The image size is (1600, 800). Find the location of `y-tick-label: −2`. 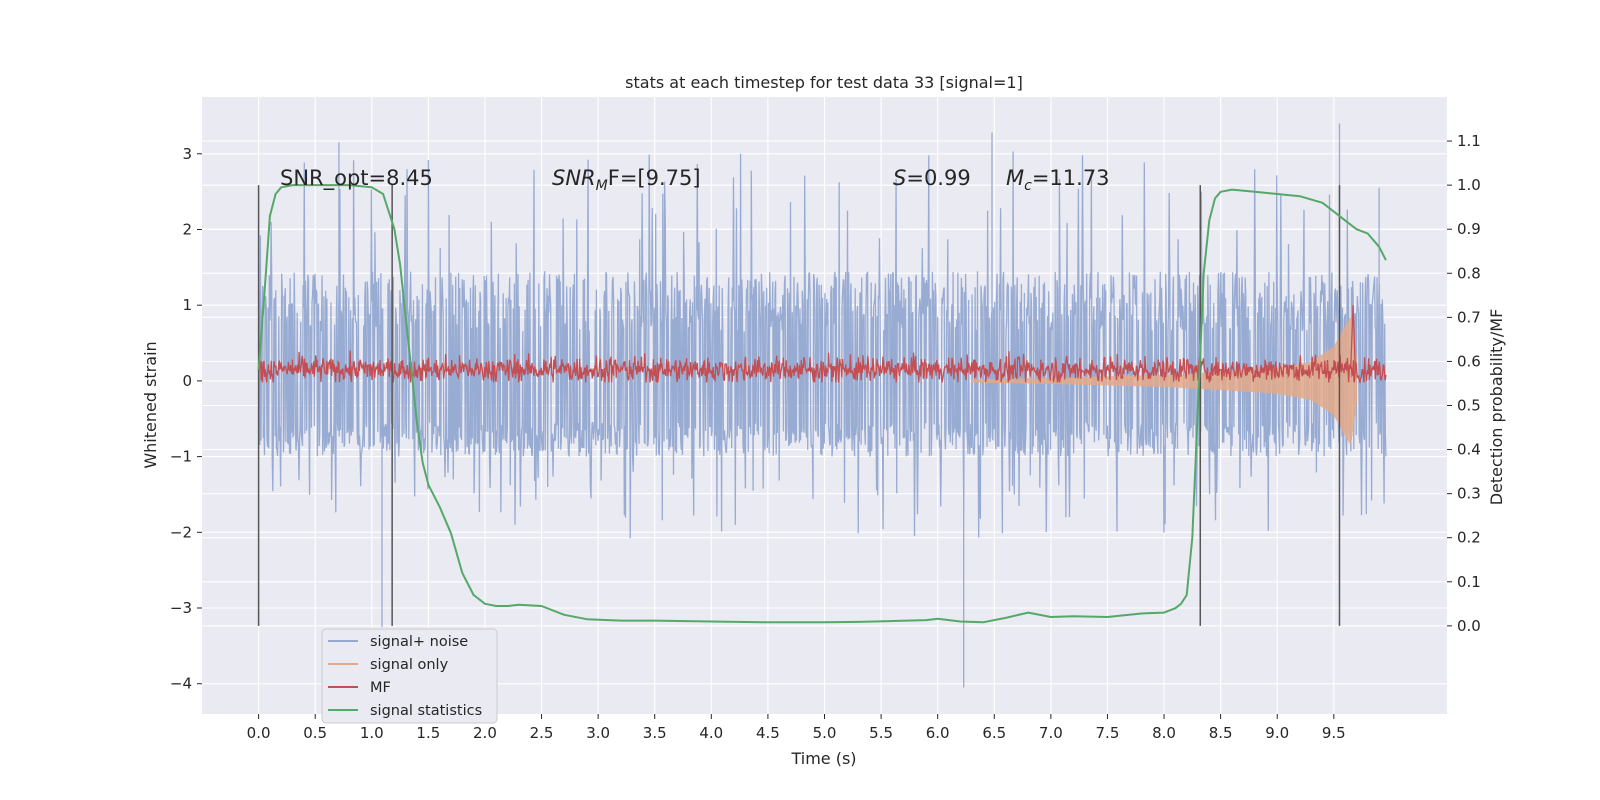

y-tick-label: −2 is located at coordinates (181, 532).